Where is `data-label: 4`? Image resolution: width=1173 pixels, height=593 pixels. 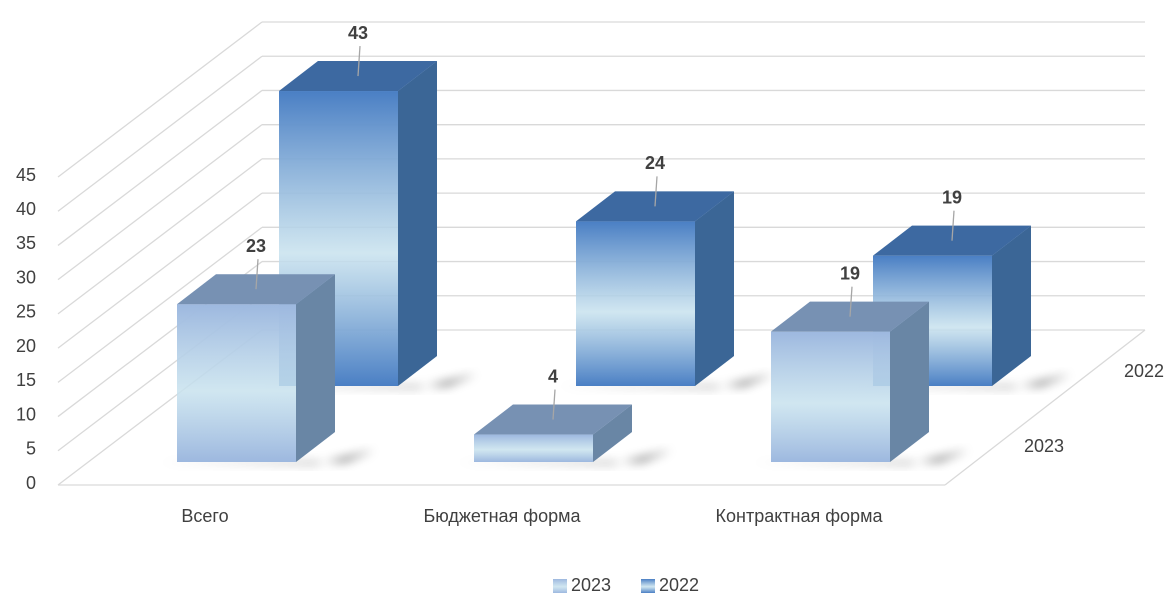
data-label: 4 is located at coordinates (553, 376).